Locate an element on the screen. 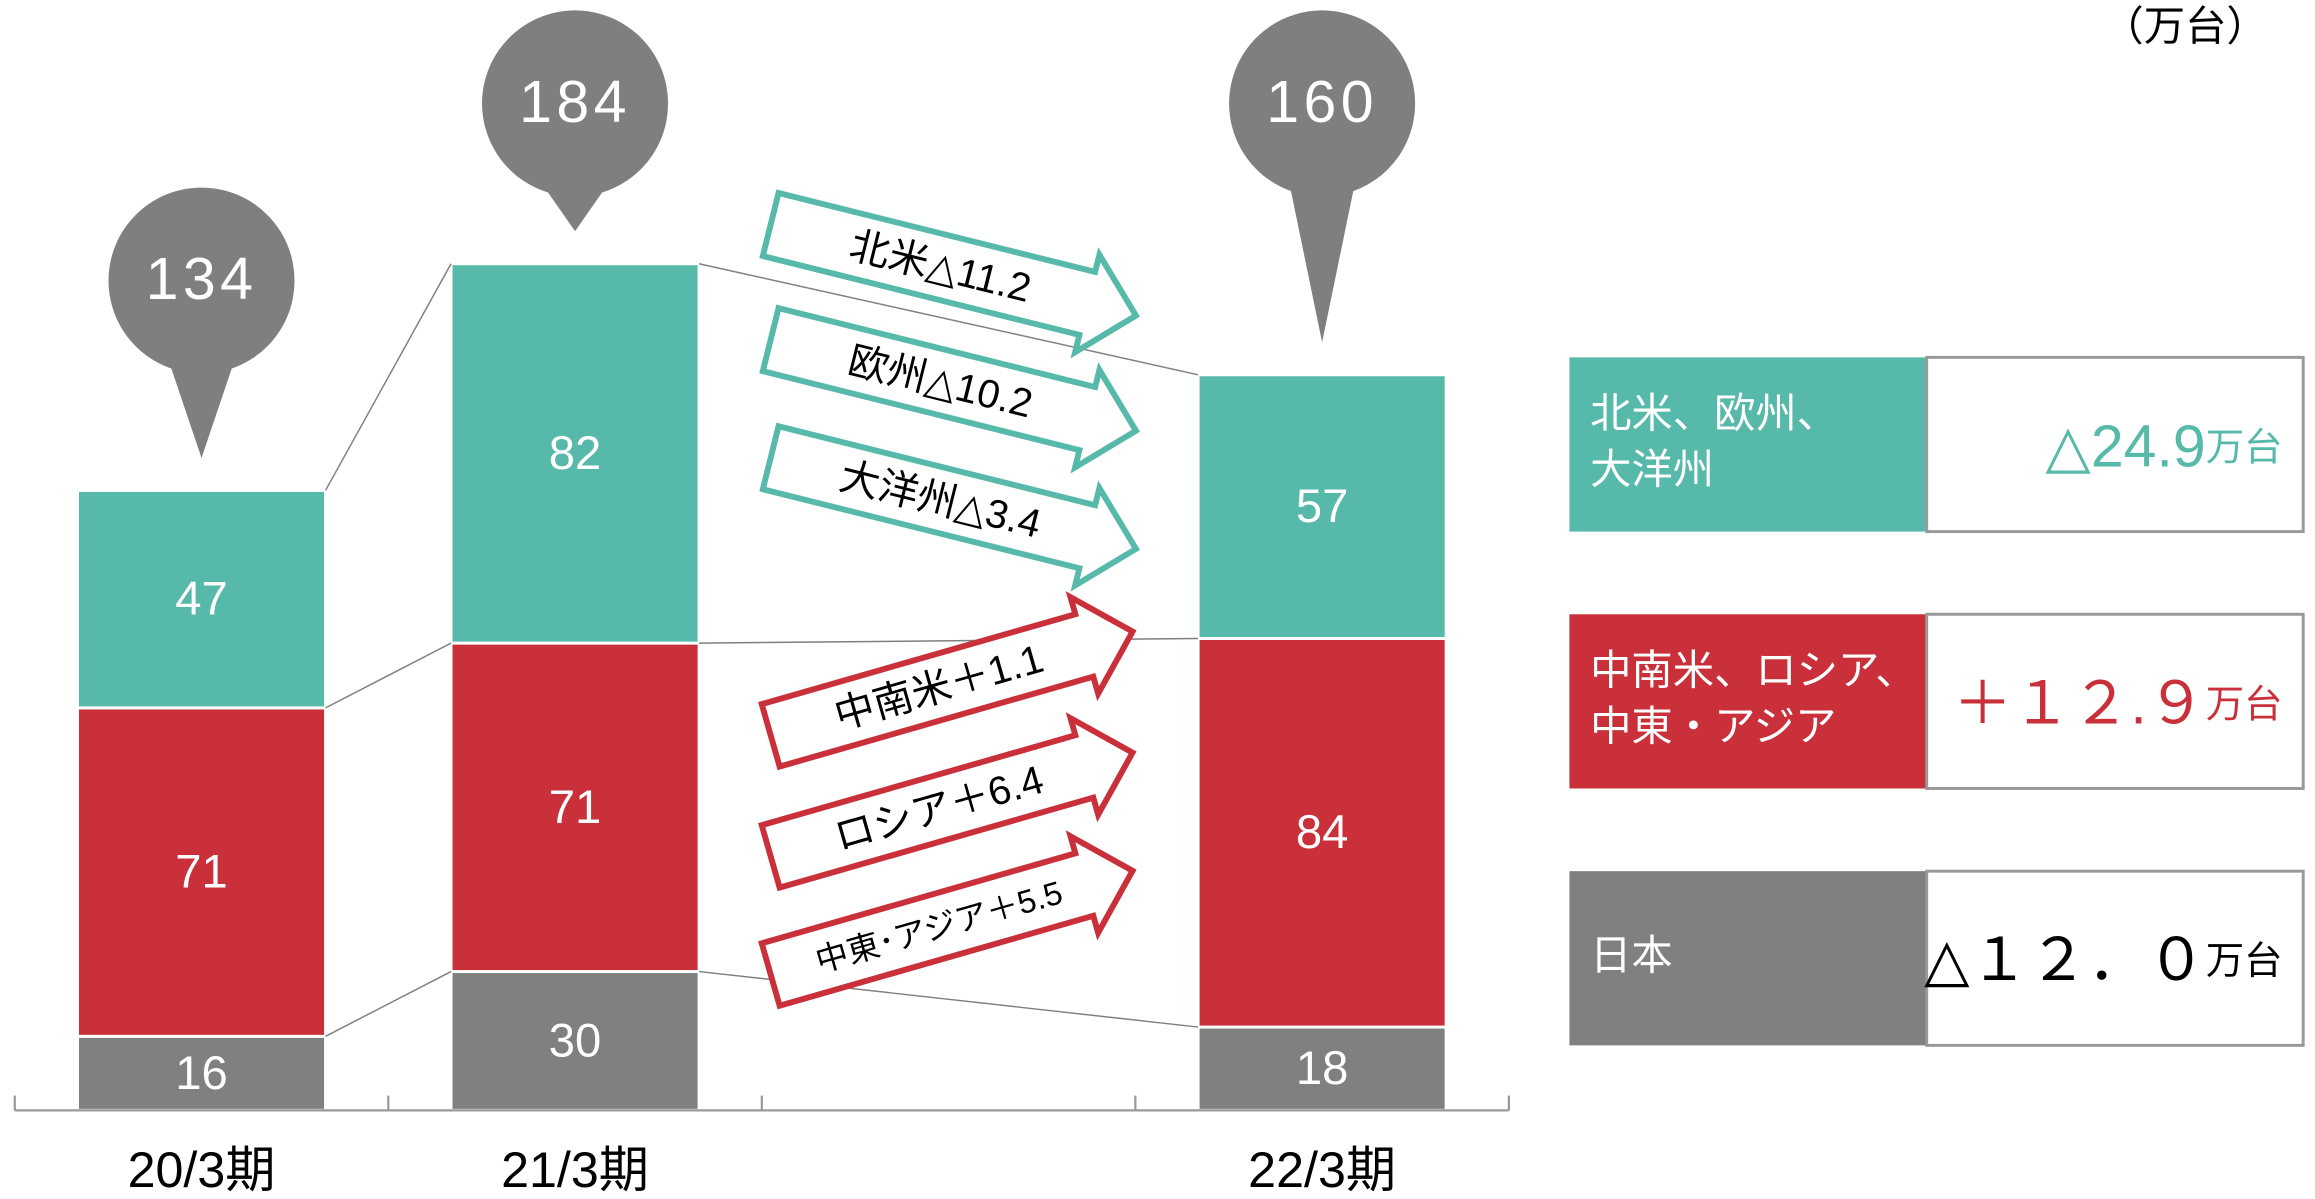 Image resolution: width=2315 pixels, height=1199 pixels. x-tick-label: 20/3期 is located at coordinates (202, 1170).